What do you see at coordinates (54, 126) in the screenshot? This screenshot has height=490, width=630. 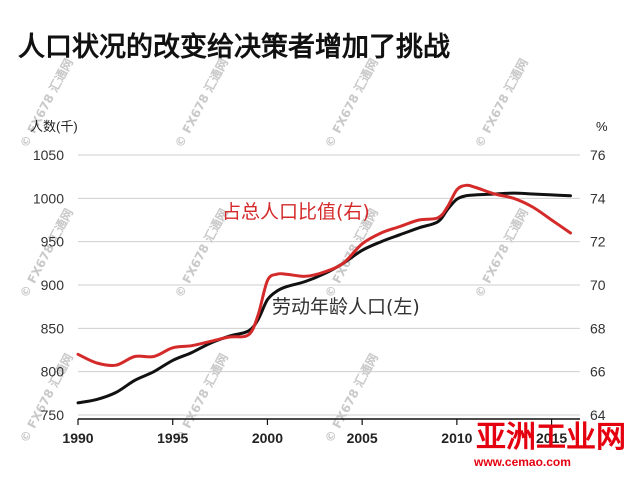 I see `left-axis-unit: 人数(千)` at bounding box center [54, 126].